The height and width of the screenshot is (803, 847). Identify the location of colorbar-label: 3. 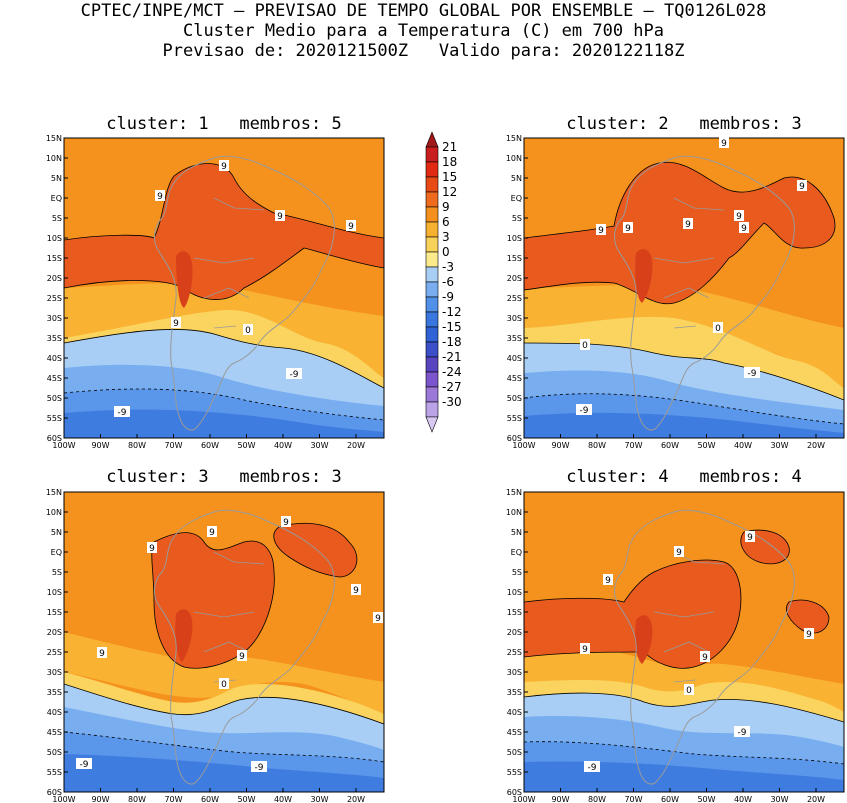
(446, 237).